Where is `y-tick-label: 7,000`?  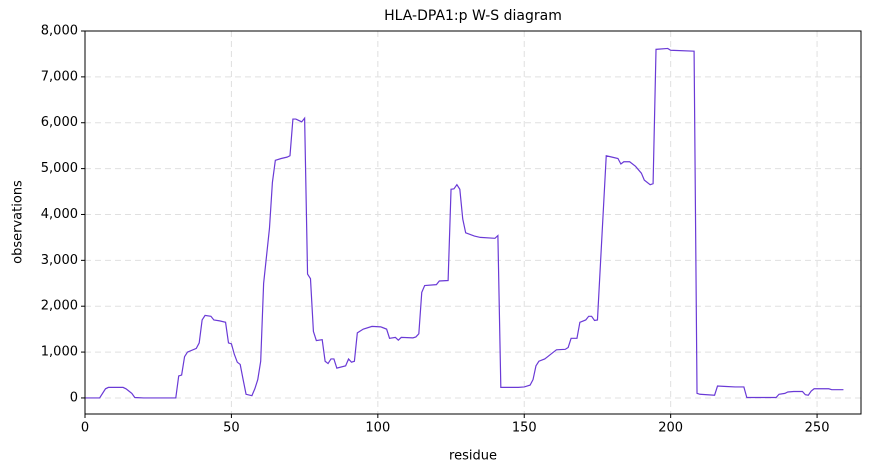 y-tick-label: 7,000 is located at coordinates (59, 76).